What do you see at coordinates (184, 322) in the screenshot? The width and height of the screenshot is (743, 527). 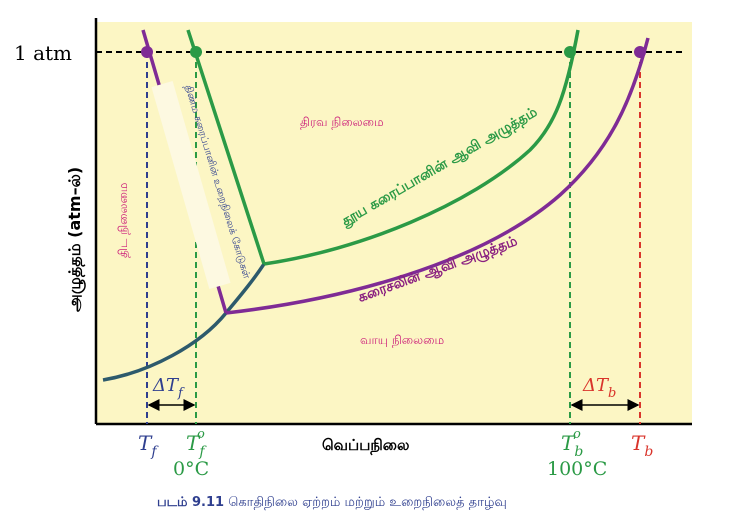 I see `sublimation-curve` at bounding box center [184, 322].